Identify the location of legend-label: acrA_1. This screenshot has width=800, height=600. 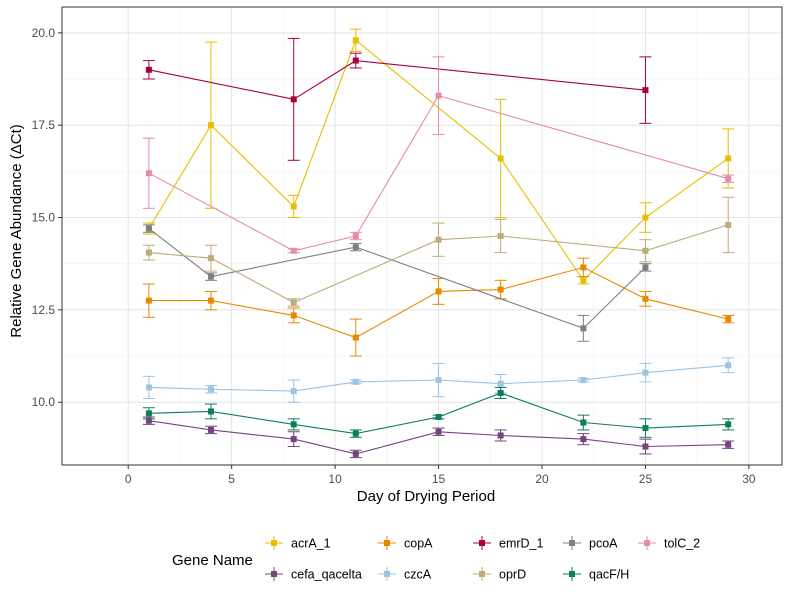
(311, 544).